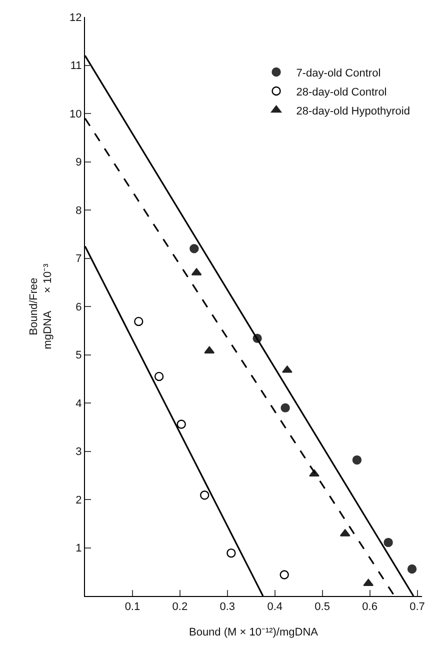 This screenshot has height=651, width=437. I want to click on x-tick-label: 0.5, so click(322, 607).